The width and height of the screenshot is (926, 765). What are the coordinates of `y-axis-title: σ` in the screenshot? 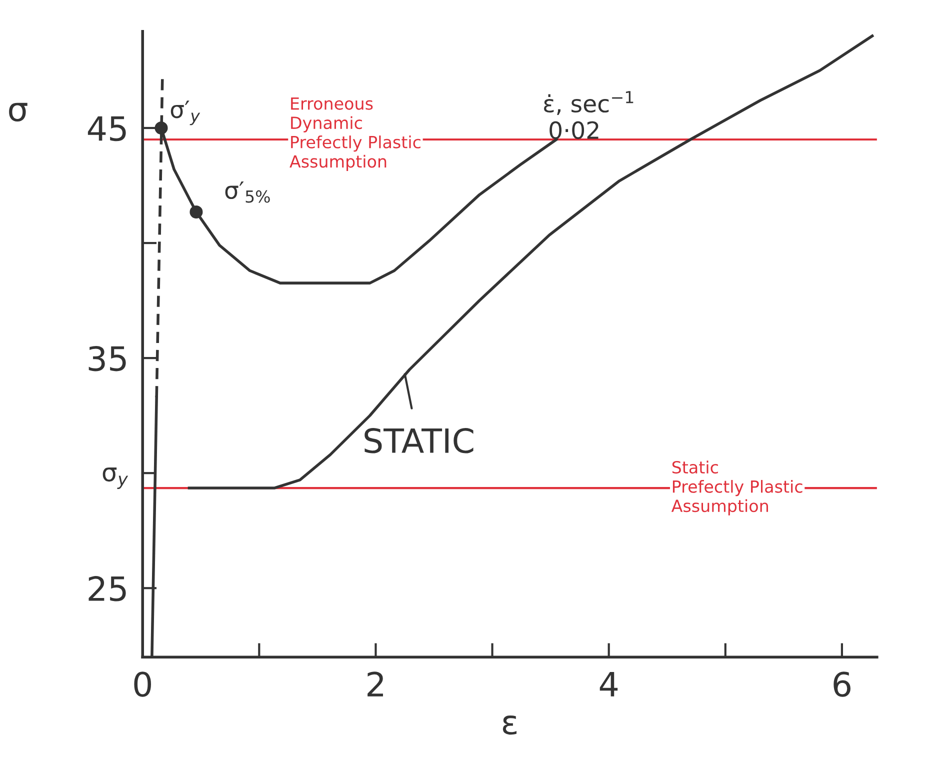 It's located at (18, 112).